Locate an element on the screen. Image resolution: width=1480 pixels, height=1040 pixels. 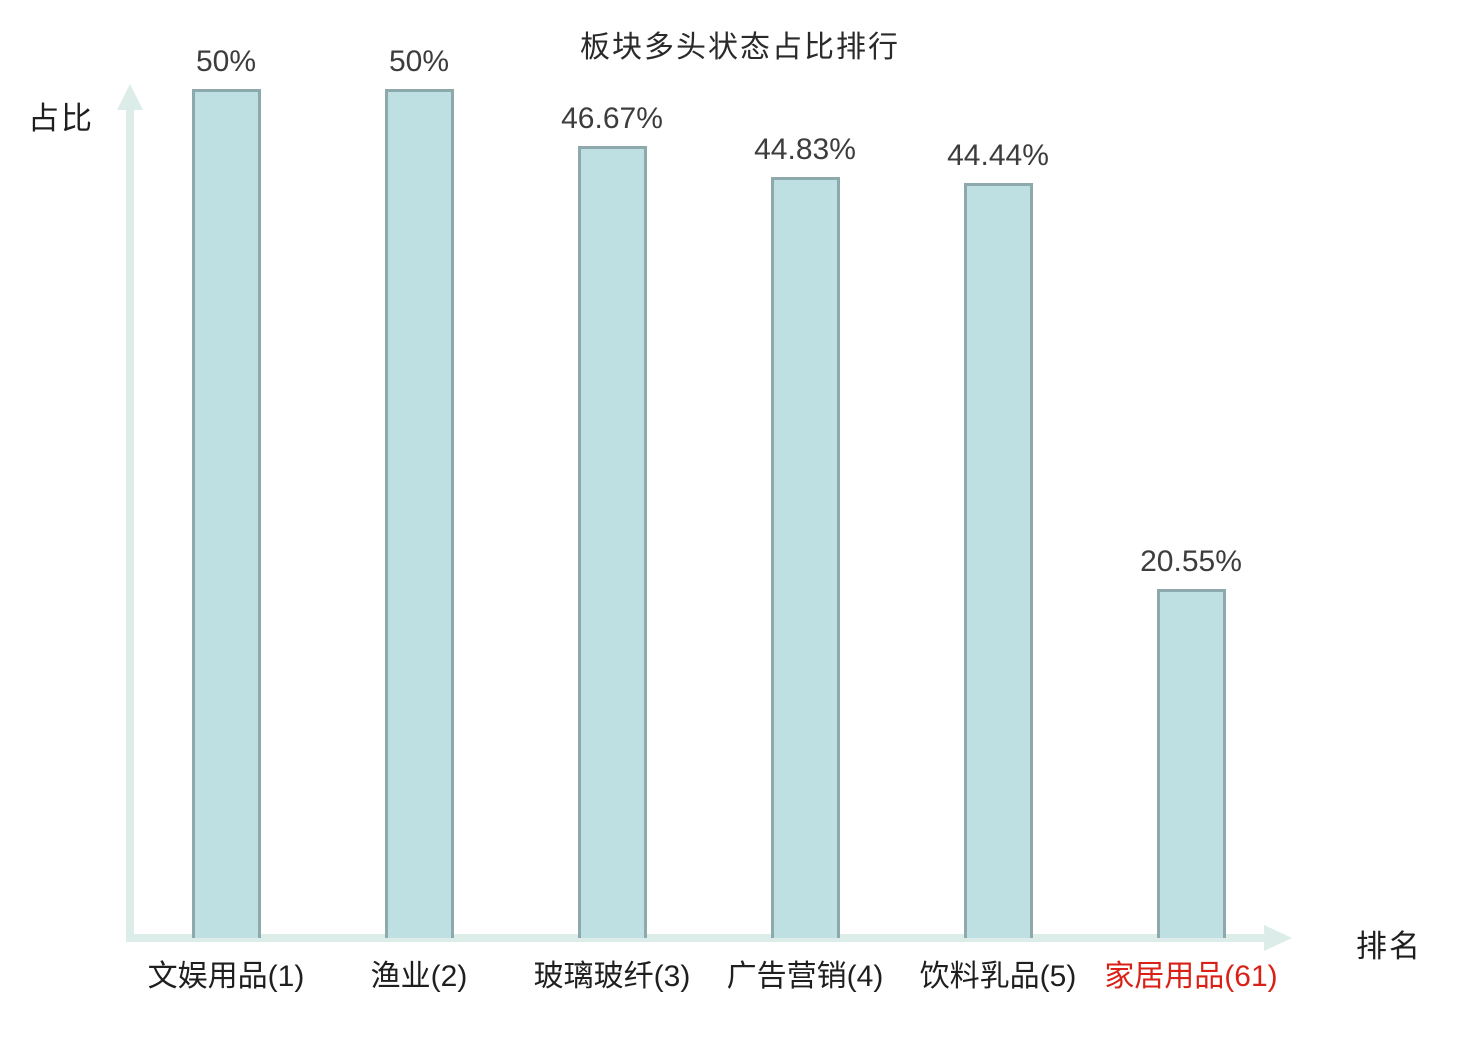
chart-title: 板块多头状态占比排行 is located at coordinates (740, 47).